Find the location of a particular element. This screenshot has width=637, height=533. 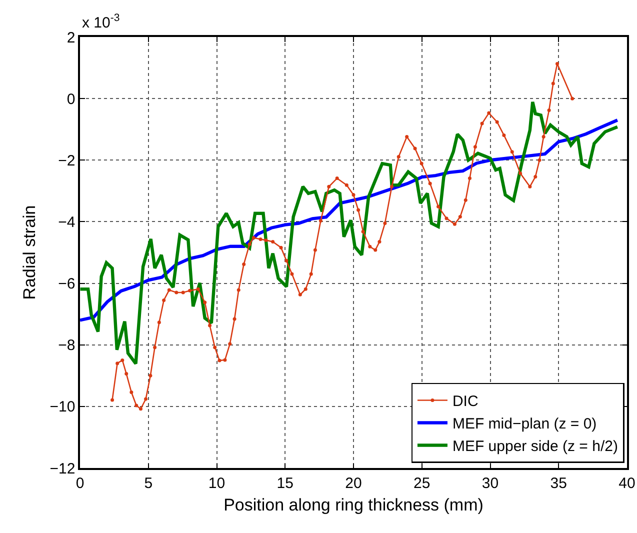

y-tick-label: −6 is located at coordinates (67, 284).